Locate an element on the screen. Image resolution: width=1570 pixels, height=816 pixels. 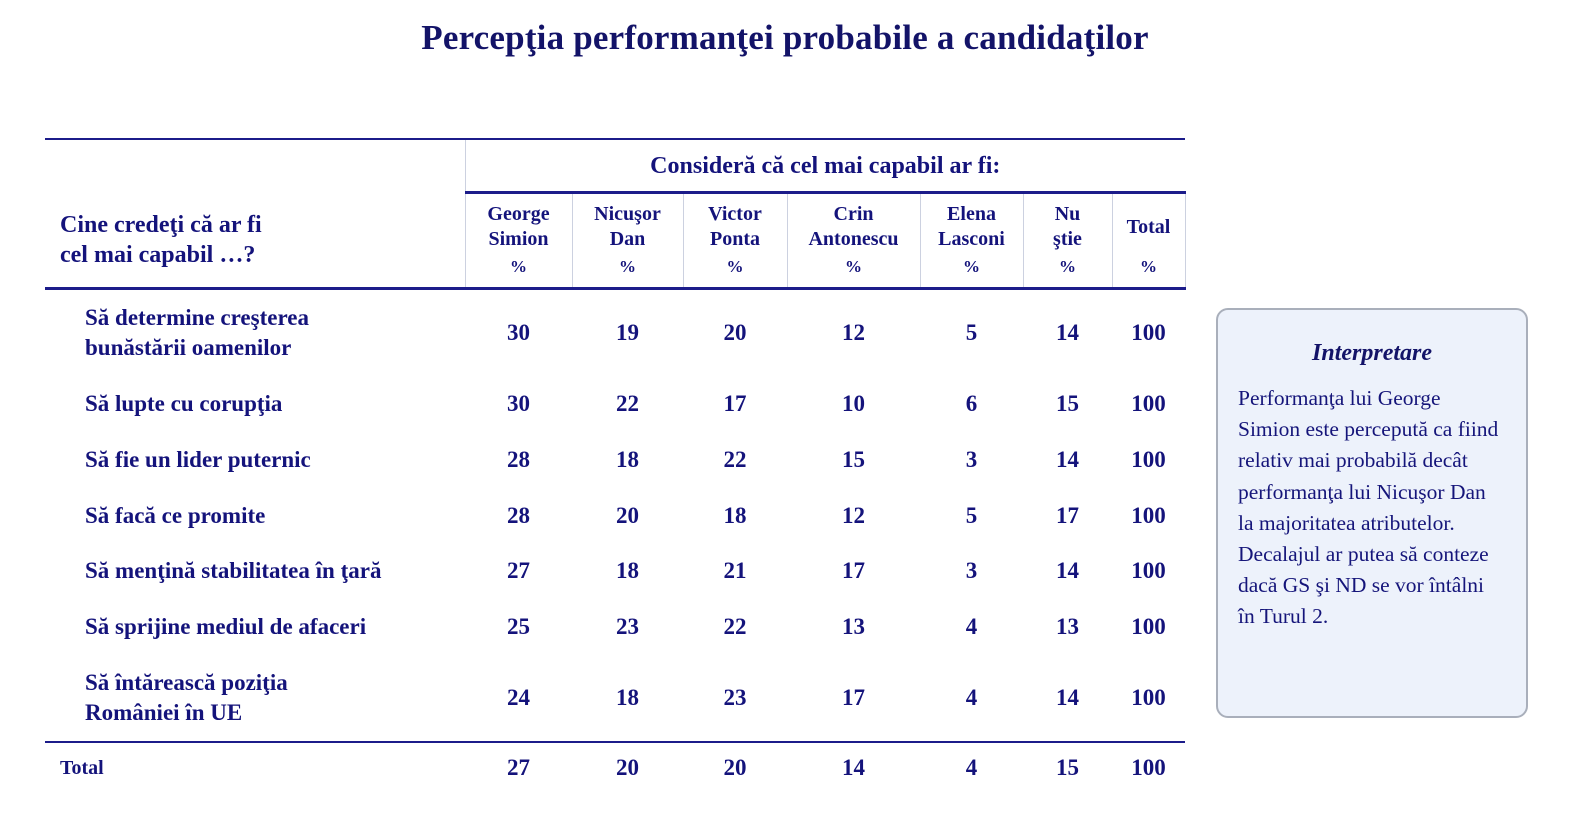
row-question-header: Cine credeţi că ar fi cel mai capabil …? is located at coordinates (255, 241).